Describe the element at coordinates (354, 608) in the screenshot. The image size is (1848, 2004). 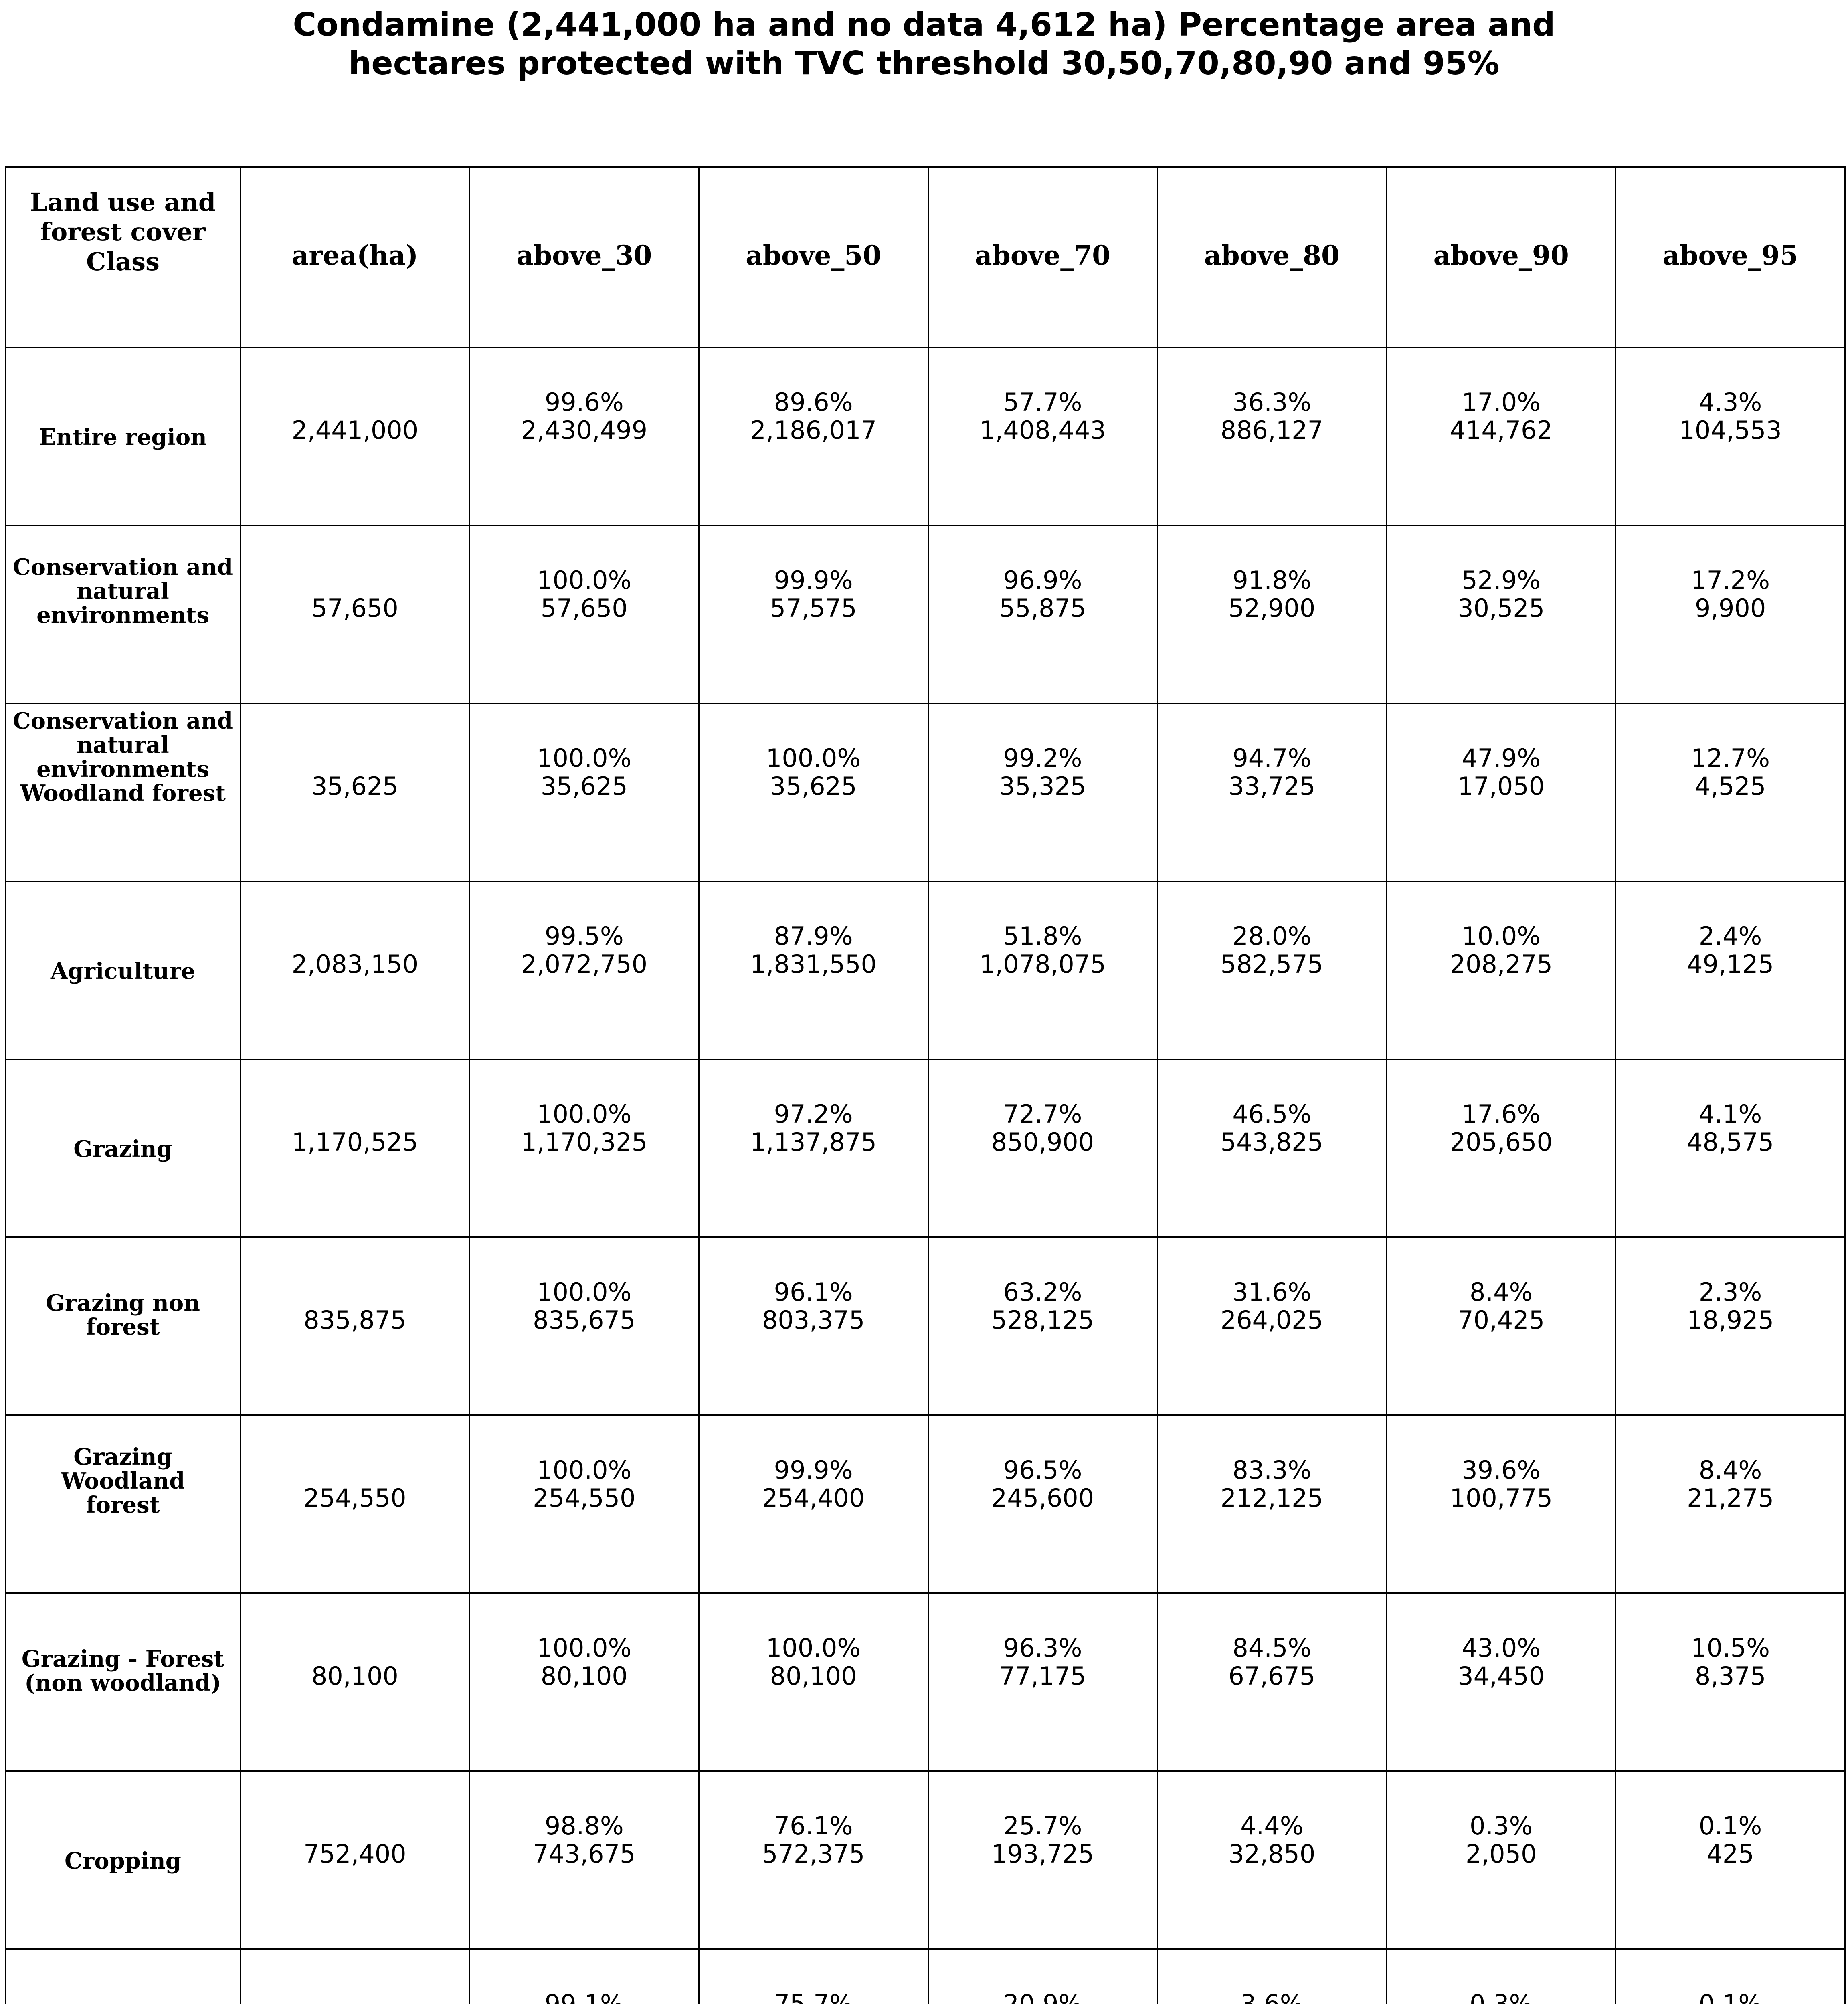
I see `area-value: 57,650` at that location.